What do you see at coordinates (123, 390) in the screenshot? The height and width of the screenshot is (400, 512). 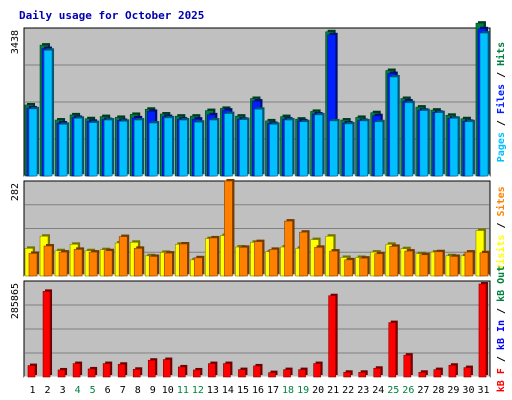 I see `x-tick-label: 7` at bounding box center [123, 390].